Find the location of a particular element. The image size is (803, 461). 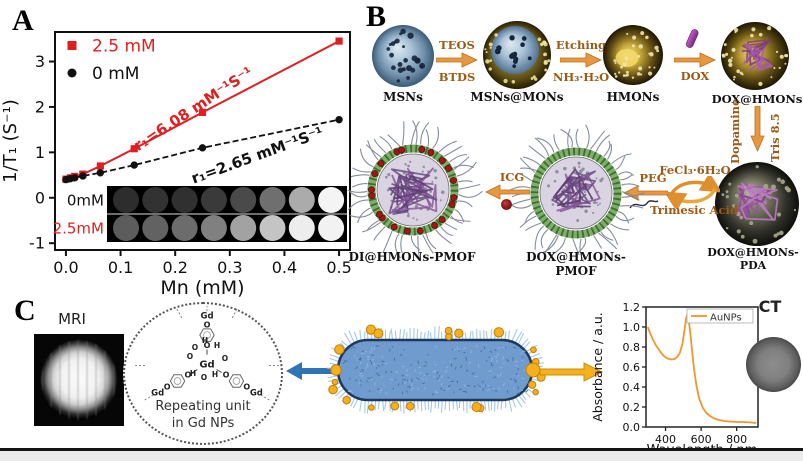

x-tick-label: 600 is located at coordinates (701, 439).